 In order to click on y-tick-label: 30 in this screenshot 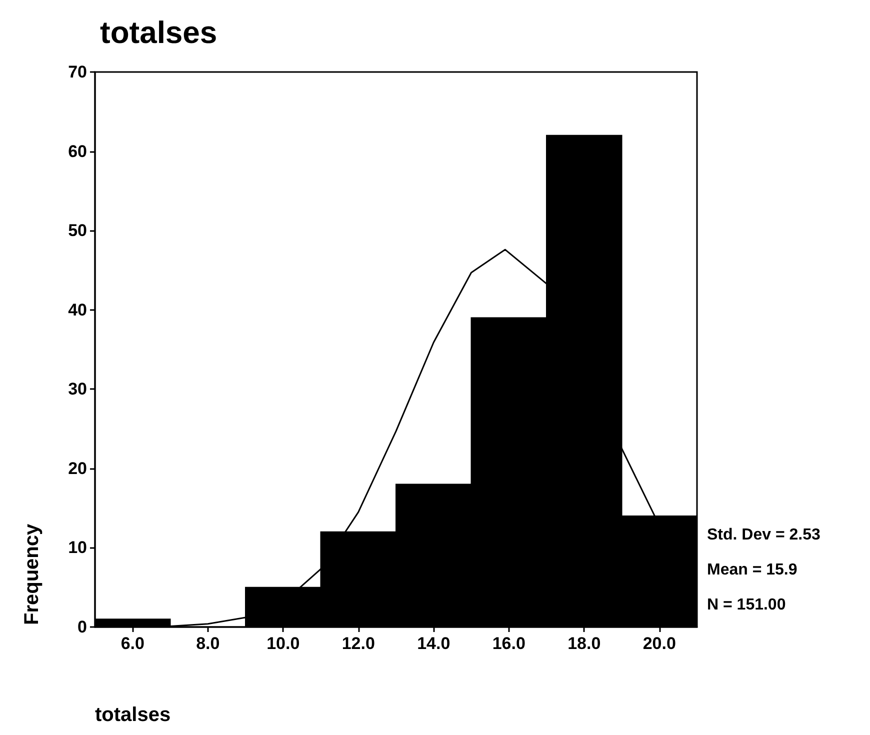, I will do `click(77, 389)`.